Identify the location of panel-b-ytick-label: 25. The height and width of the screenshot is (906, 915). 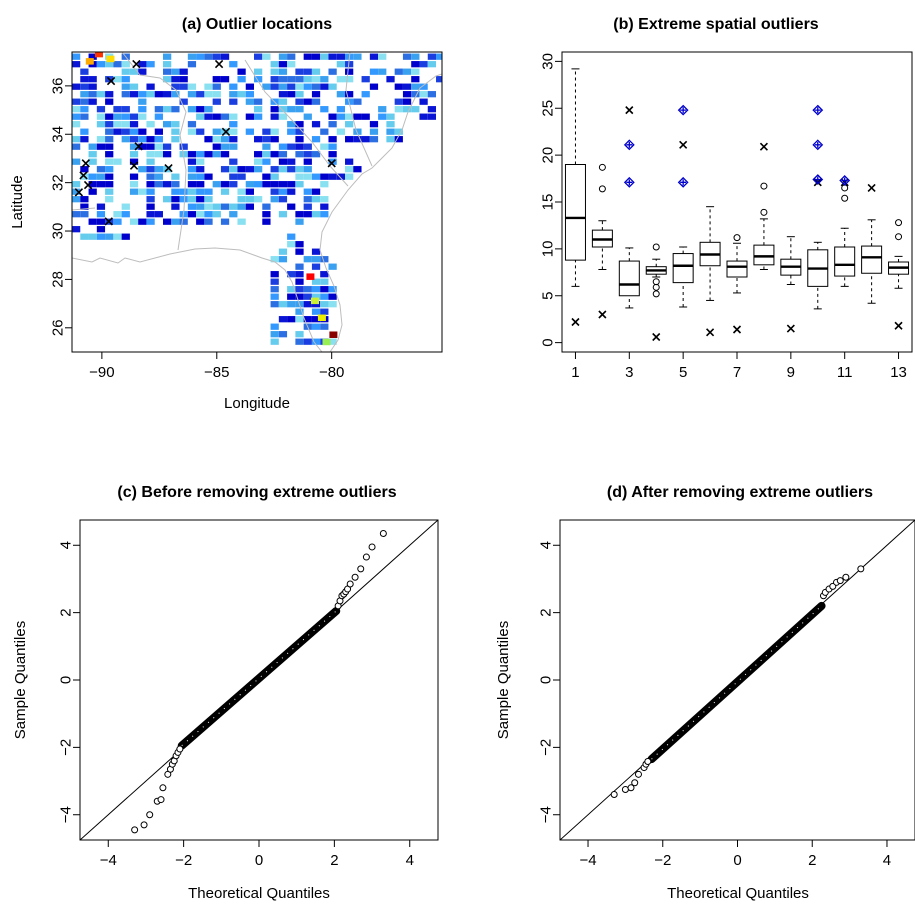
(548, 108).